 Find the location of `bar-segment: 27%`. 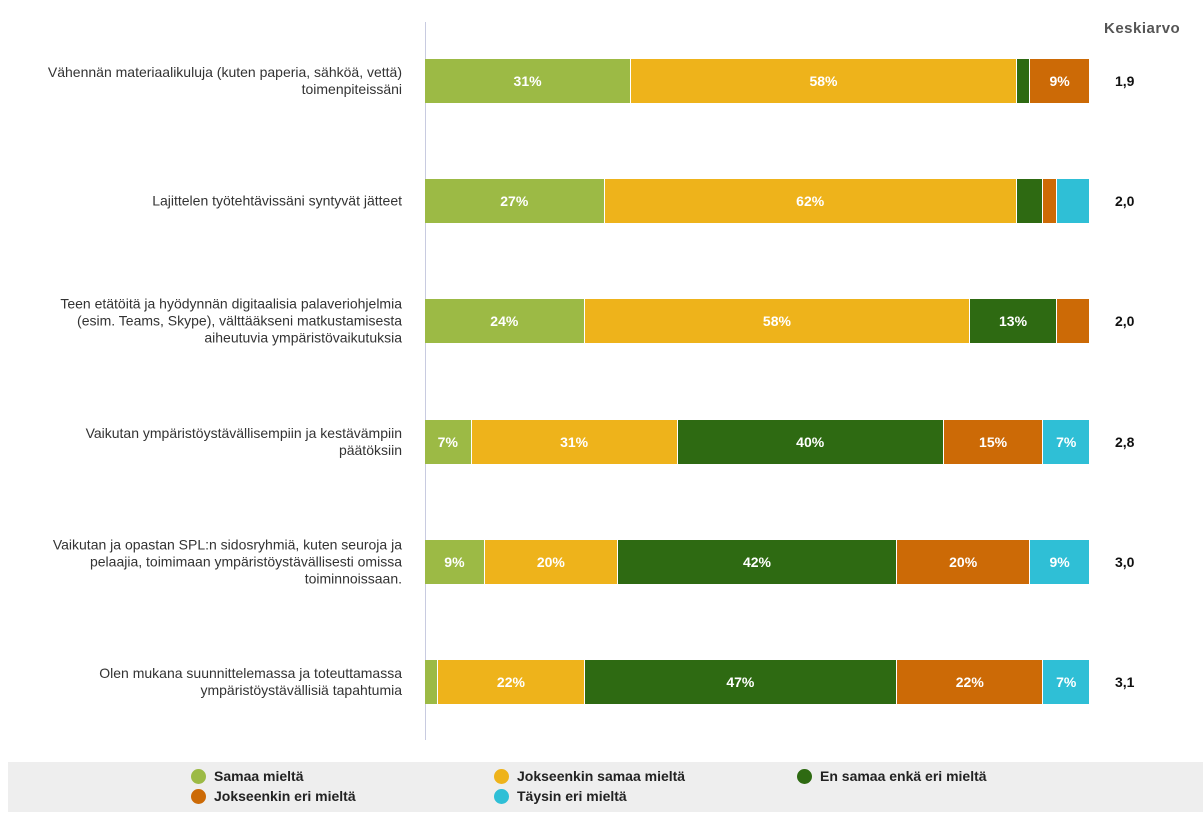

bar-segment: 27% is located at coordinates (515, 201).